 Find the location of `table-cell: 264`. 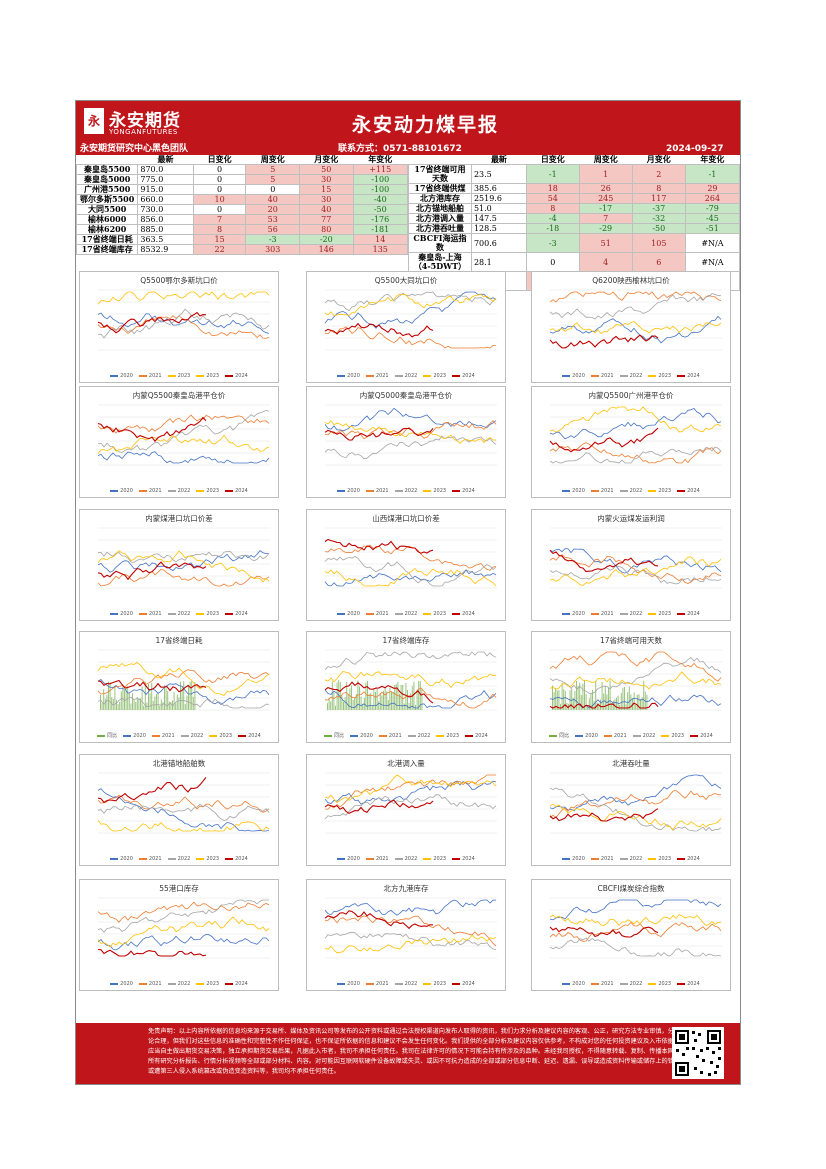

table-cell: 264 is located at coordinates (712, 198).